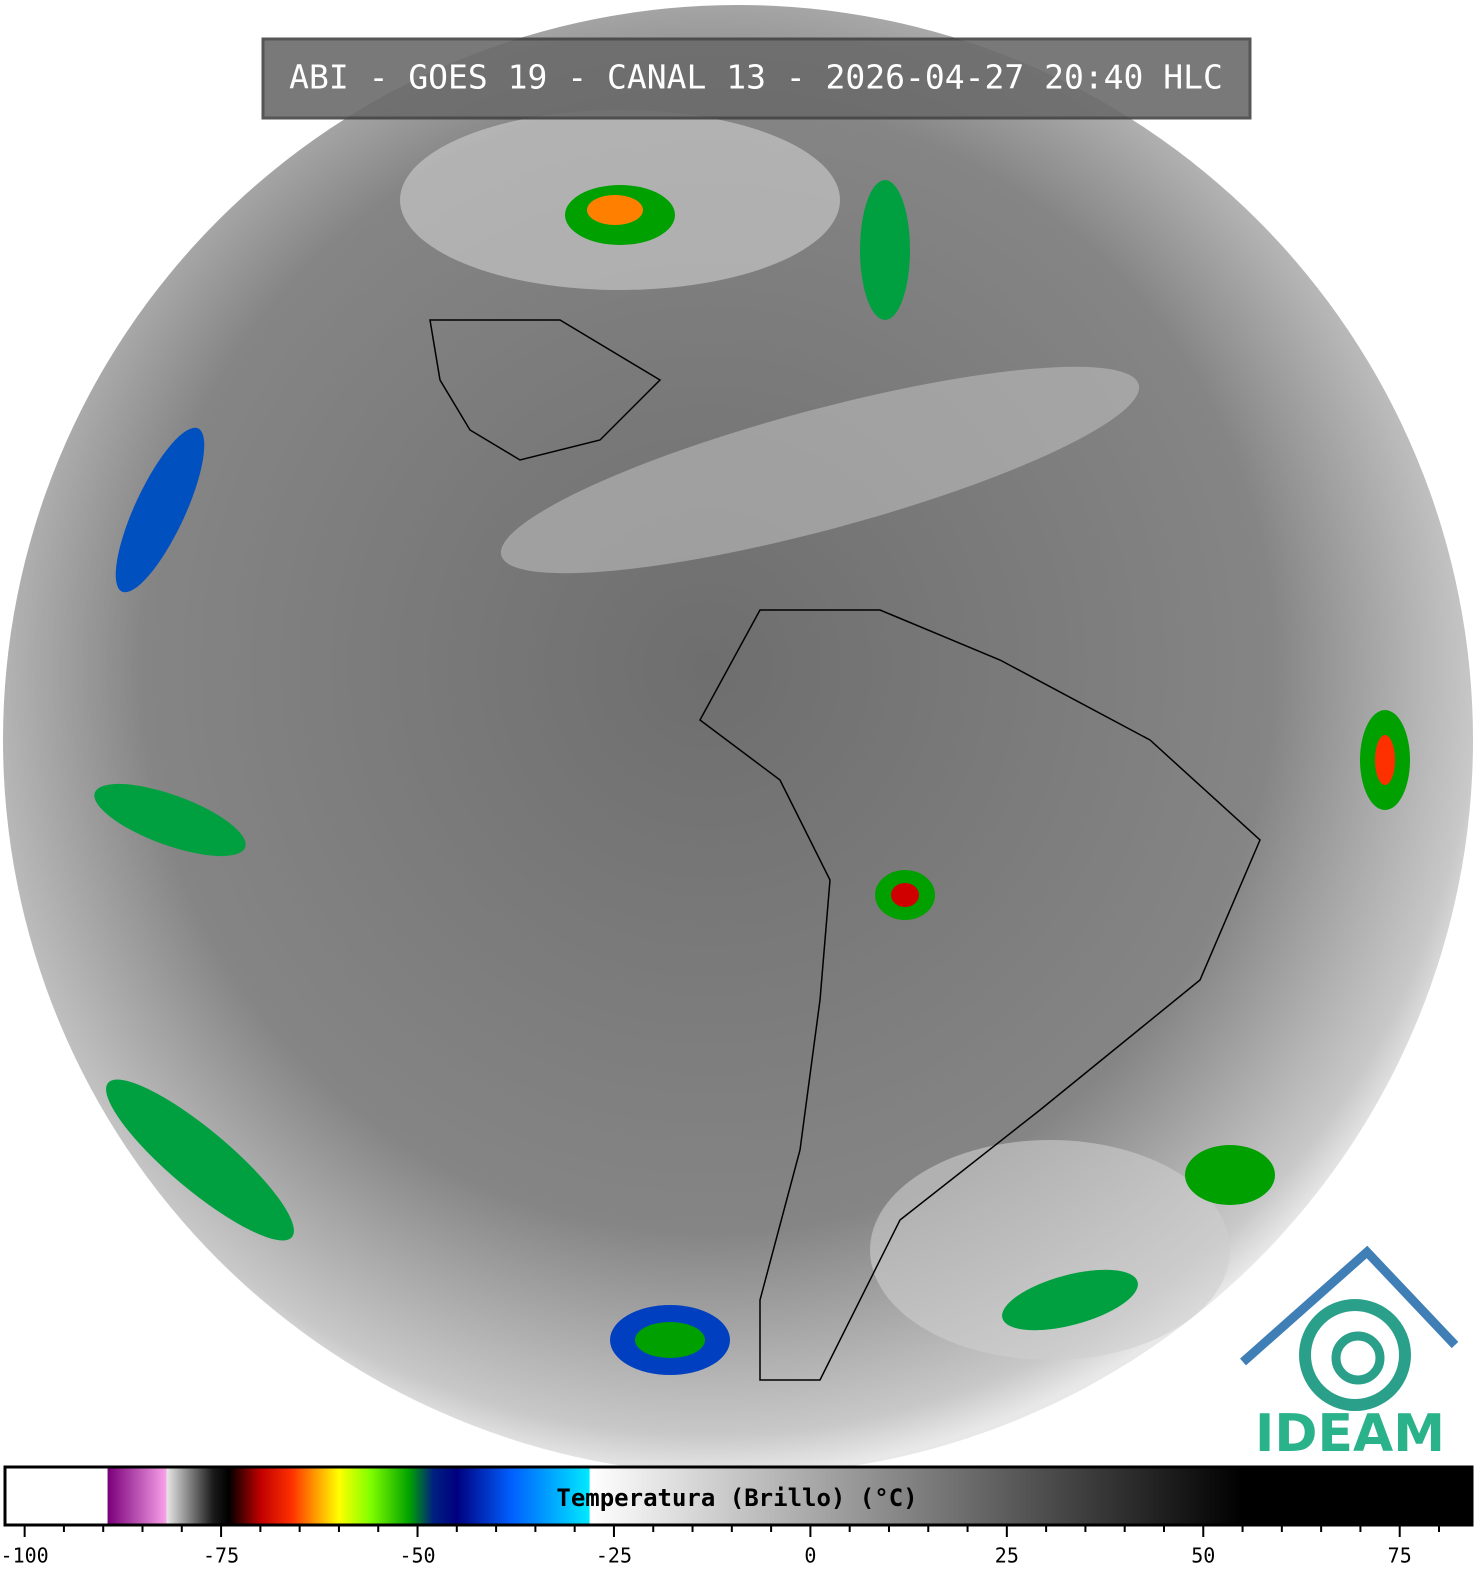  I want to click on tick-label: -75, so click(221, 1556).